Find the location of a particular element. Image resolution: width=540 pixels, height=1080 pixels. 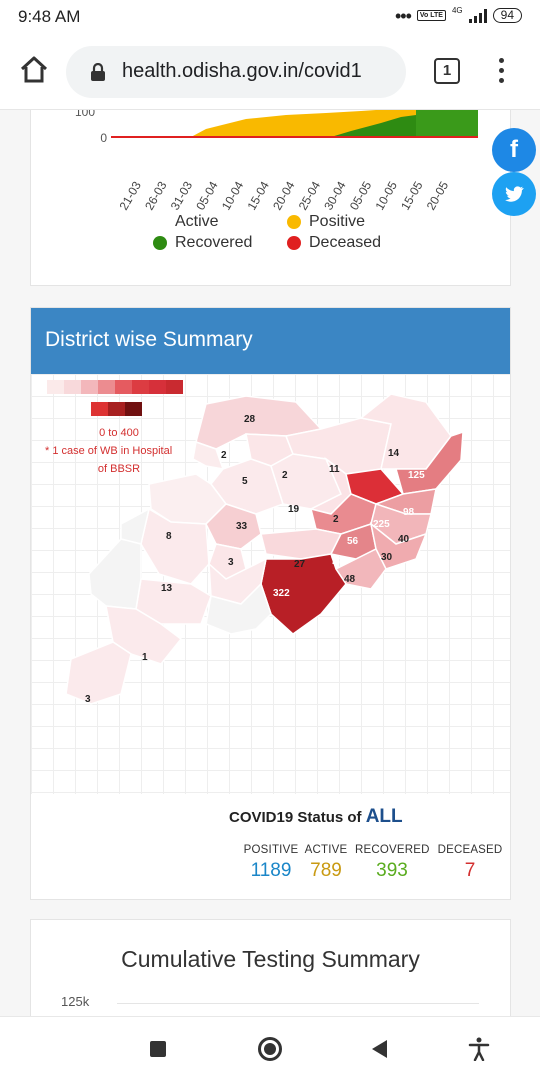

district-count-1: 2 is located at coordinates (224, 455).